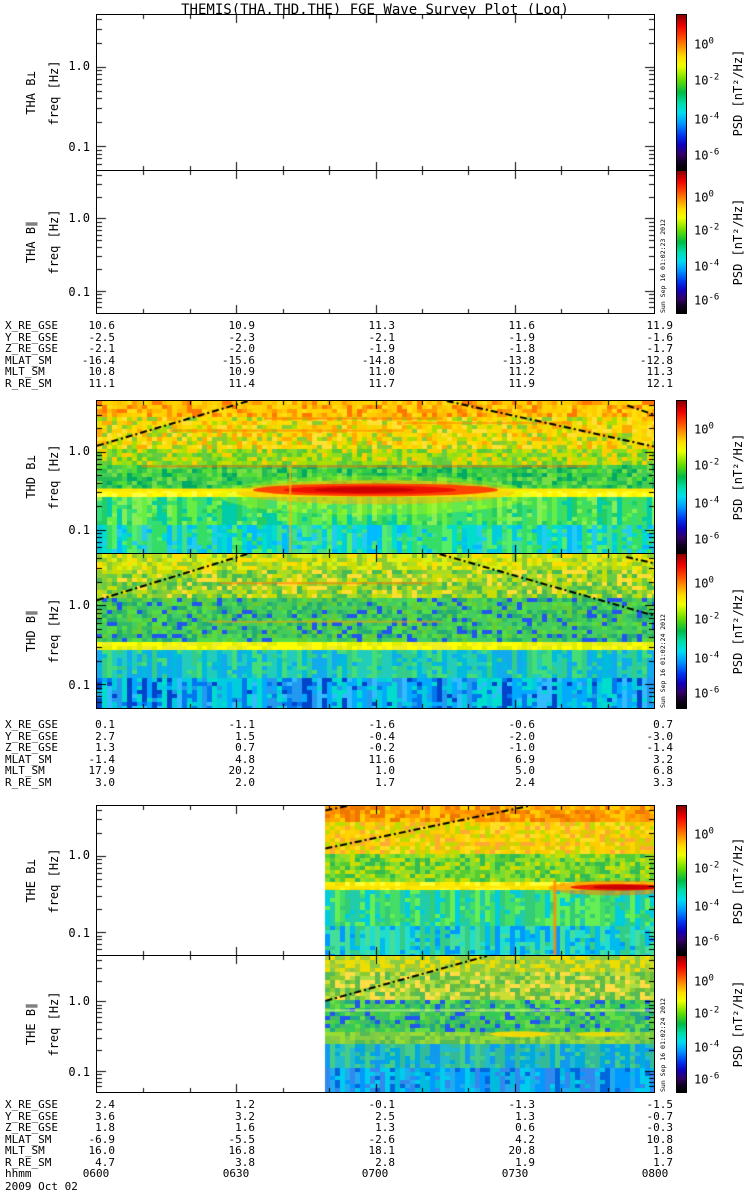  I want to click on ephemeris-row: MLAT_SM -1.4 4.8 11.6 6.9 3.2, so click(375, 760).